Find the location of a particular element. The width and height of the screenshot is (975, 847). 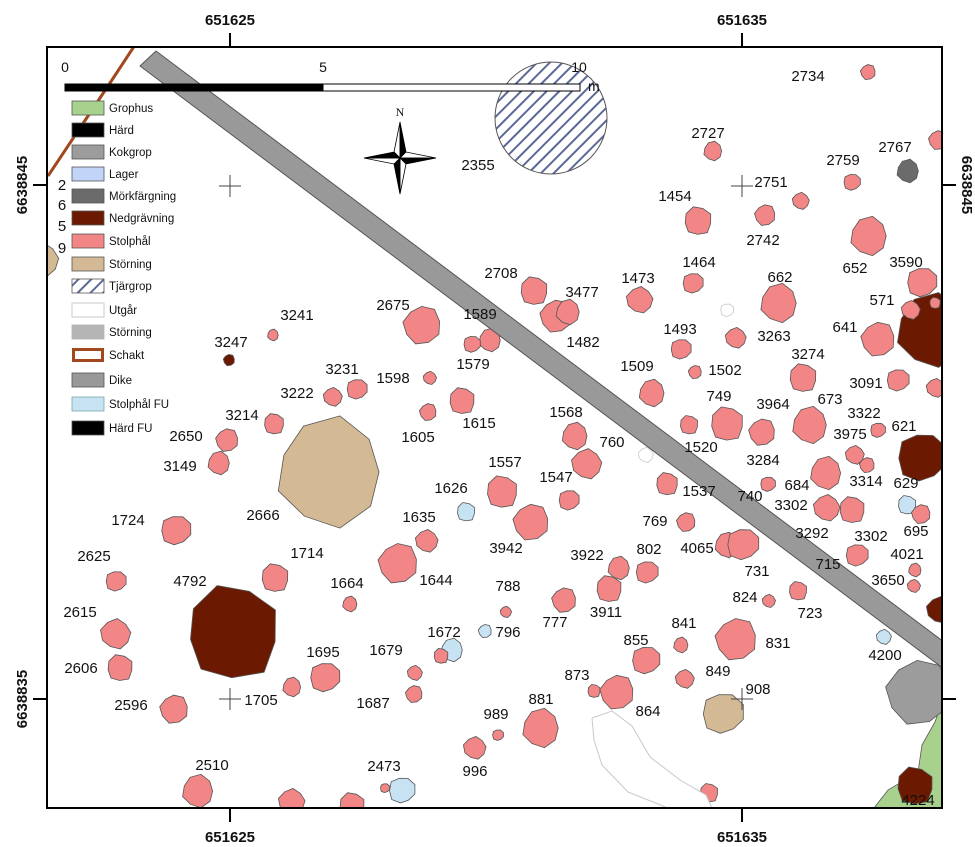

scale-tick-10: 10 is located at coordinates (579, 67).